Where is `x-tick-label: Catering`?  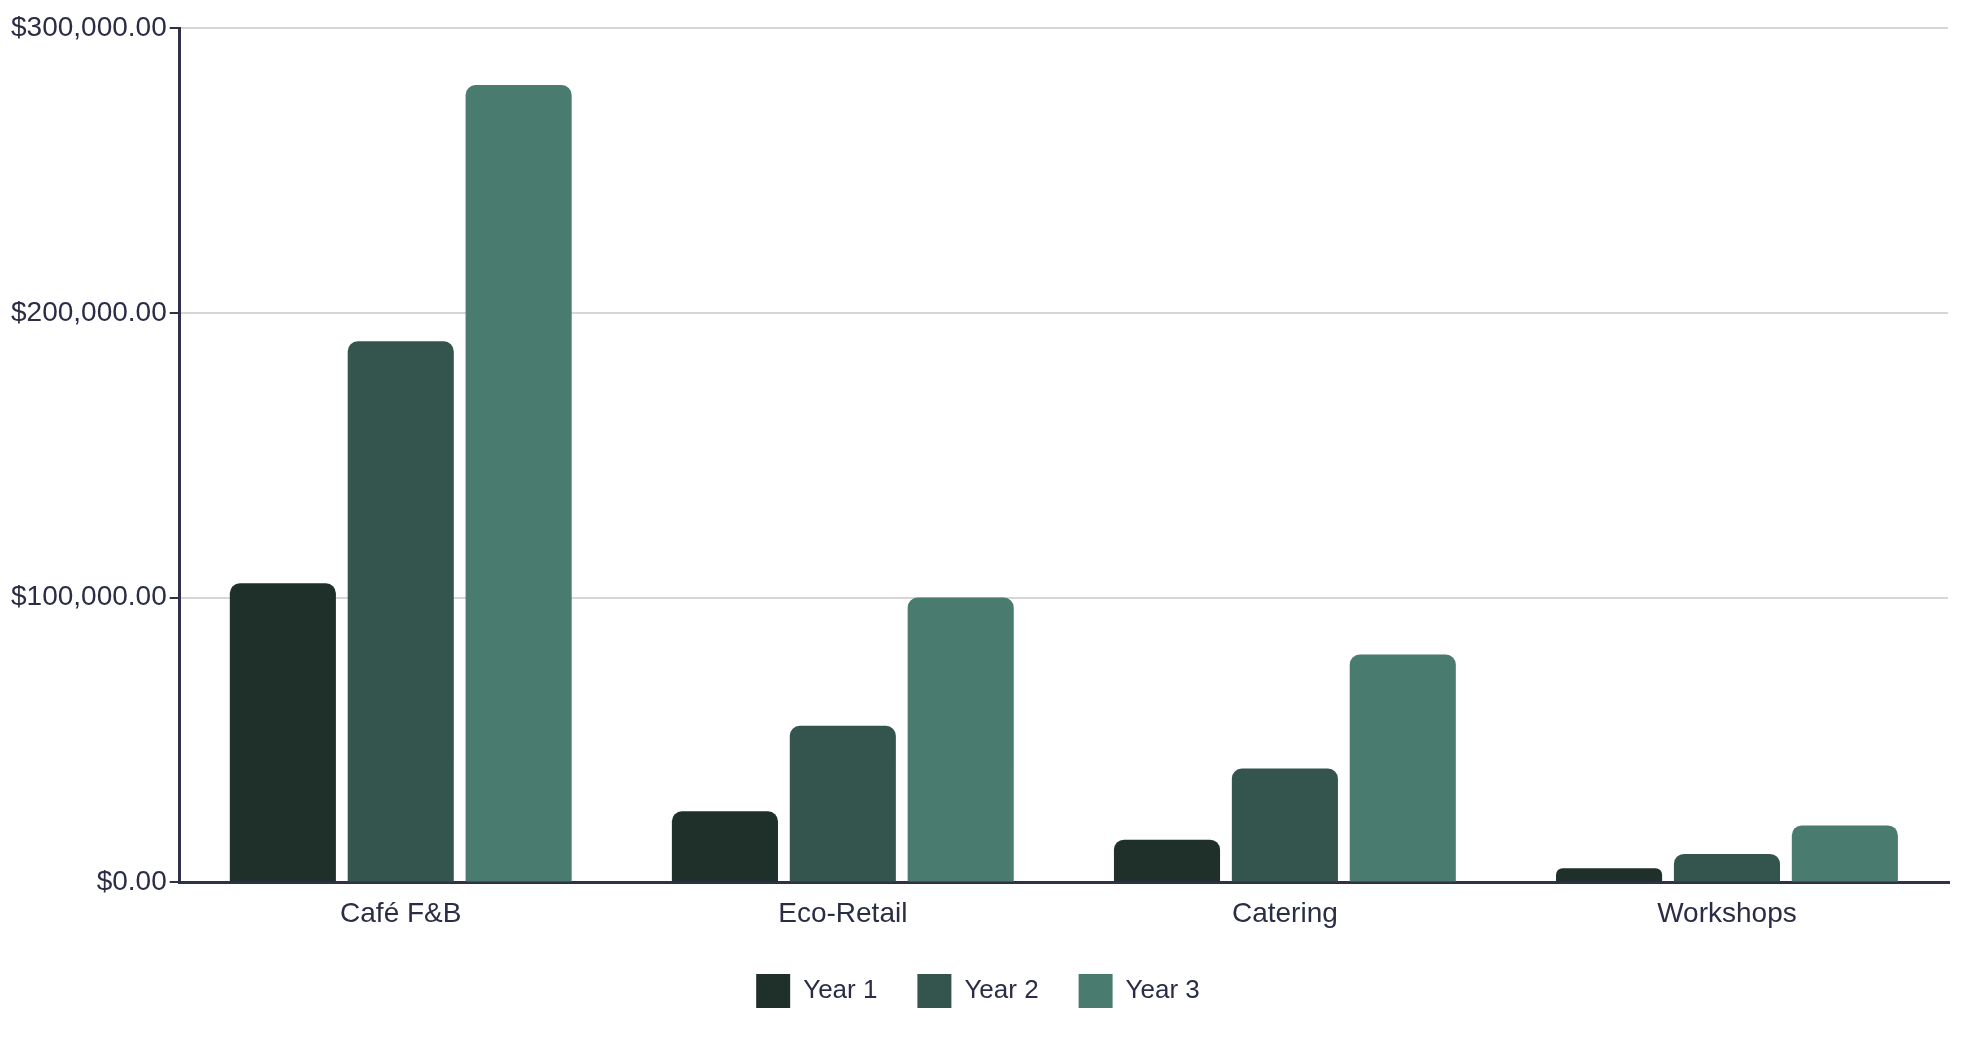 x-tick-label: Catering is located at coordinates (1284, 912).